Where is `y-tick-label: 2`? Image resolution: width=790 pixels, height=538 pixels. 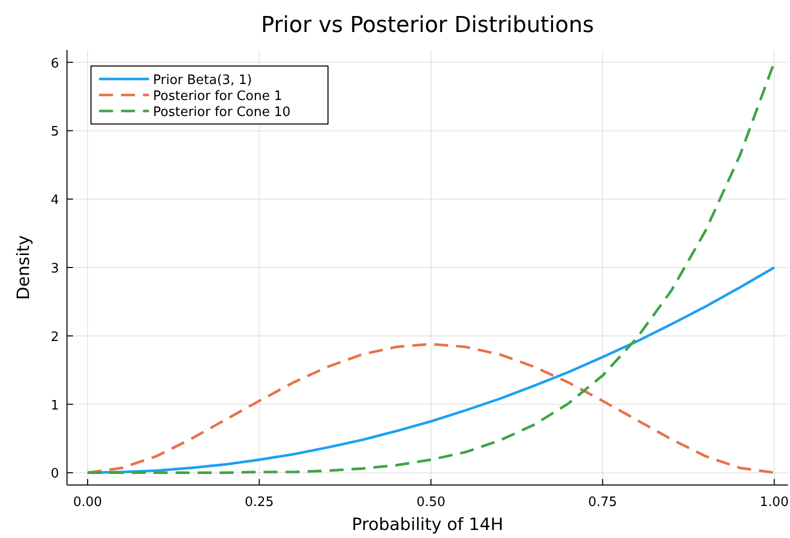
y-tick-label: 2 is located at coordinates (54, 337).